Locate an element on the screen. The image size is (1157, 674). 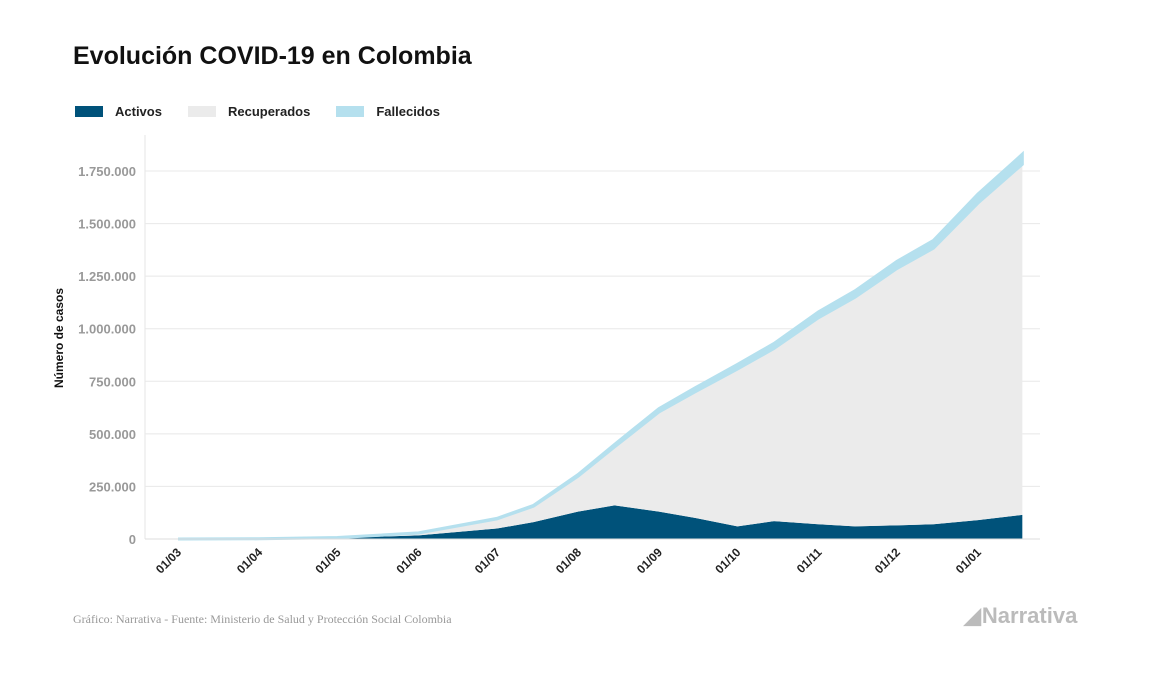
y-tick-label: 0 is located at coordinates (132, 539).